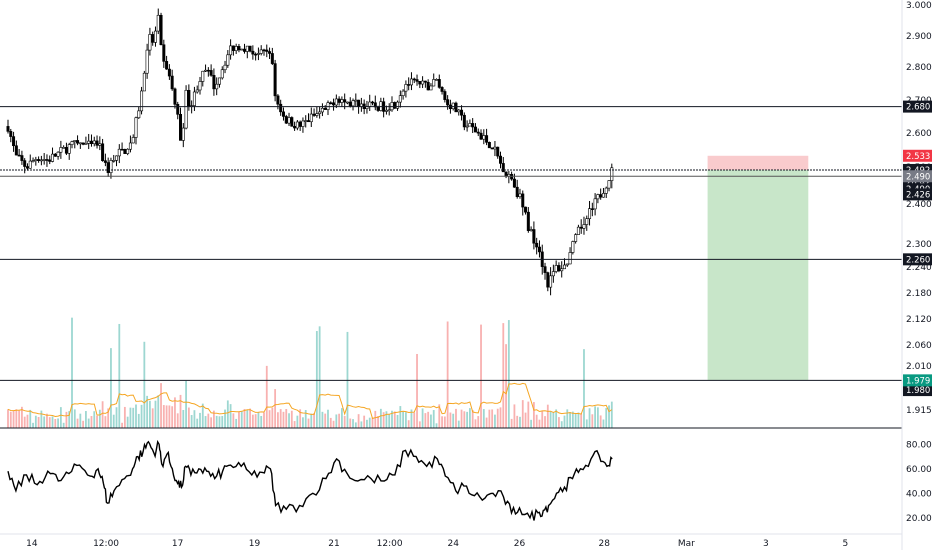 This screenshot has height=550, width=932. I want to click on stop-loss-zone, so click(758, 162).